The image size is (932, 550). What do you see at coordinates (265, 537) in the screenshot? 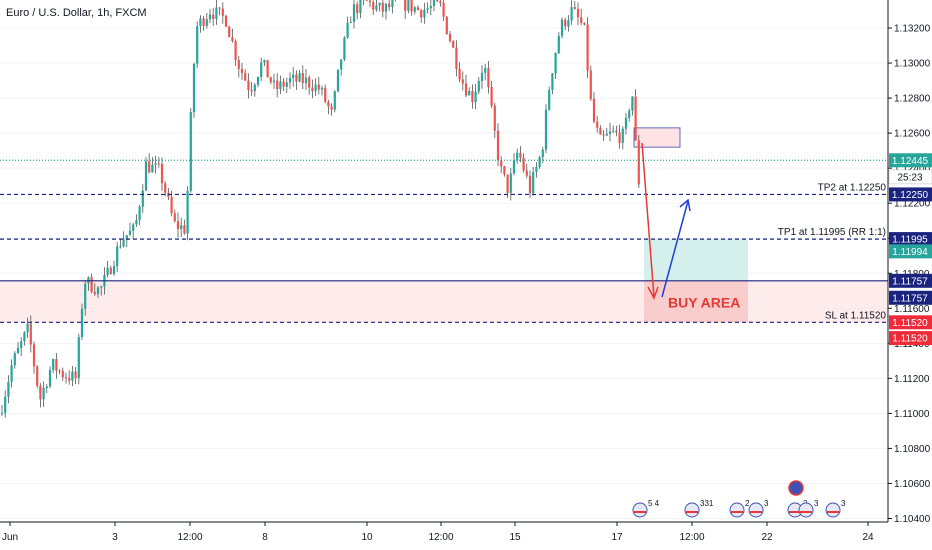
I see `x-tick-label: 8` at bounding box center [265, 537].